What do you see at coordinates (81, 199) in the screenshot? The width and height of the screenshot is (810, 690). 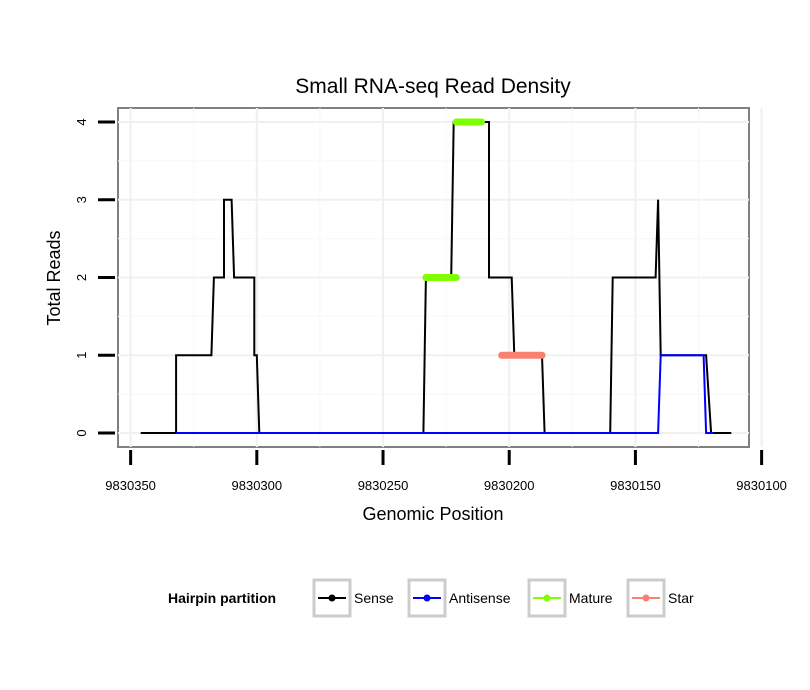 I see `y-tick-label: 3` at bounding box center [81, 199].